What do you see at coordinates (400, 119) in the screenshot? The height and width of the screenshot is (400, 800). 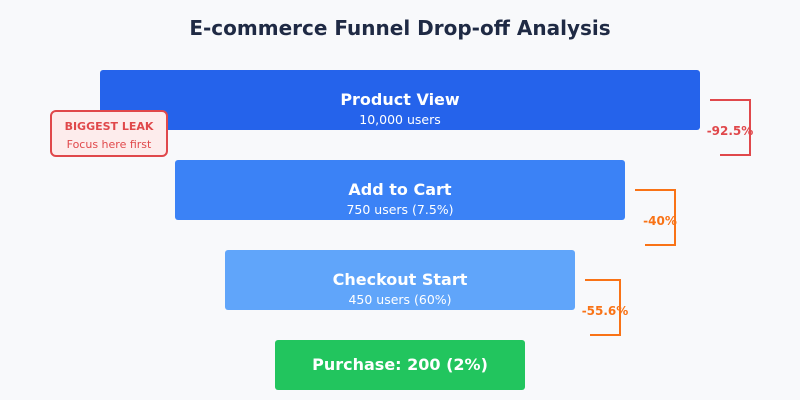 I see `stage-count: 10,000 users` at bounding box center [400, 119].